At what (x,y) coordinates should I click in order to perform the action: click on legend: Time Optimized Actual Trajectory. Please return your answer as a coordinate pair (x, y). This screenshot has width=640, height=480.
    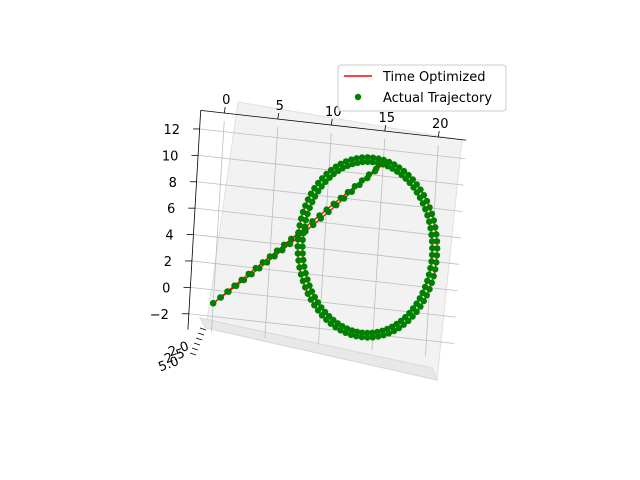
    Looking at the image, I should click on (422, 88).